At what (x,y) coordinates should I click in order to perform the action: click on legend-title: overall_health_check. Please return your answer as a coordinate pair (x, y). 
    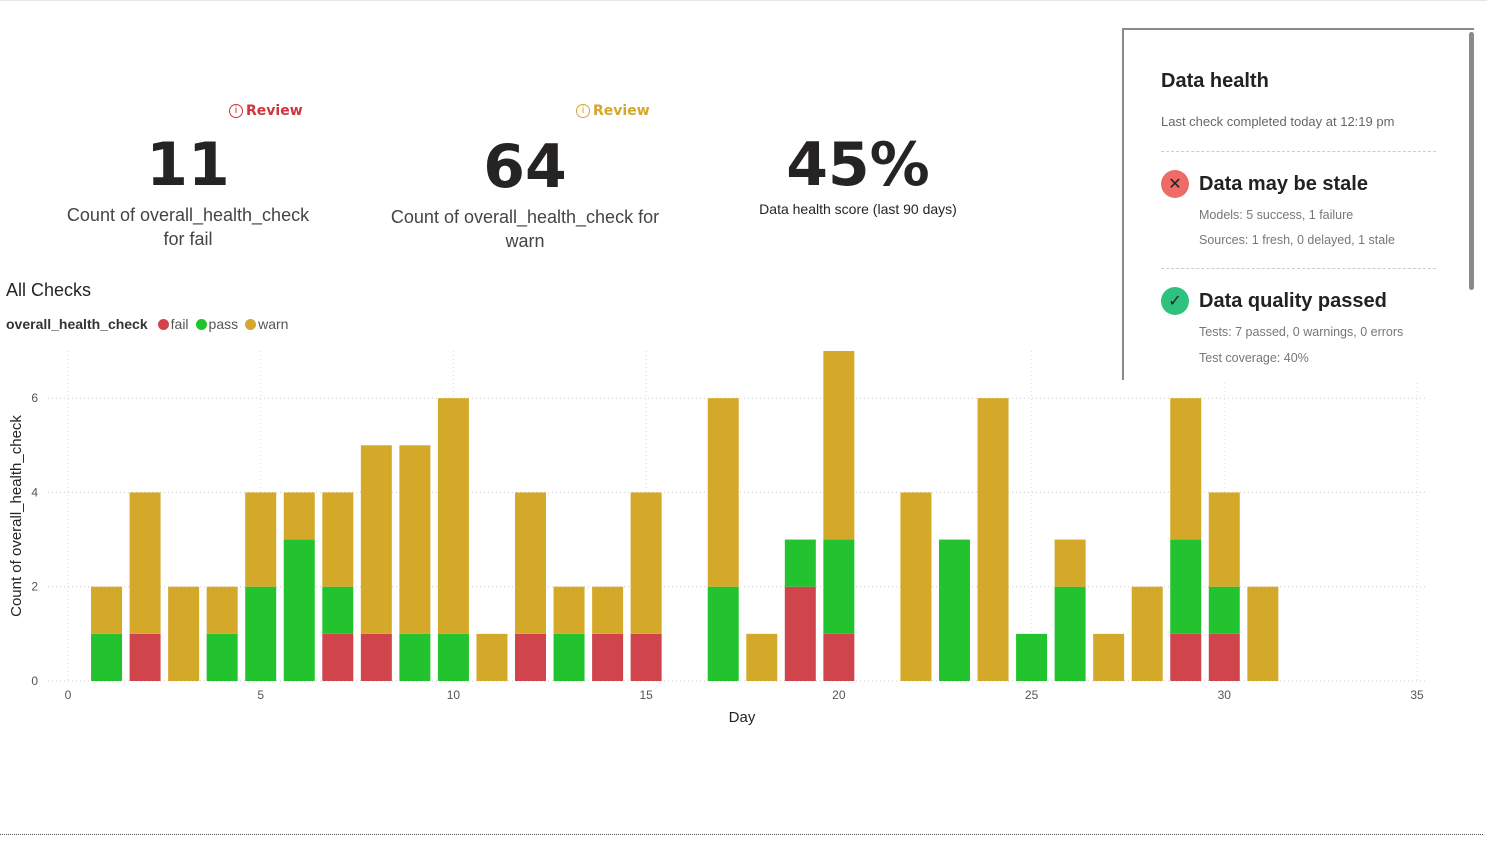
    Looking at the image, I should click on (77, 324).